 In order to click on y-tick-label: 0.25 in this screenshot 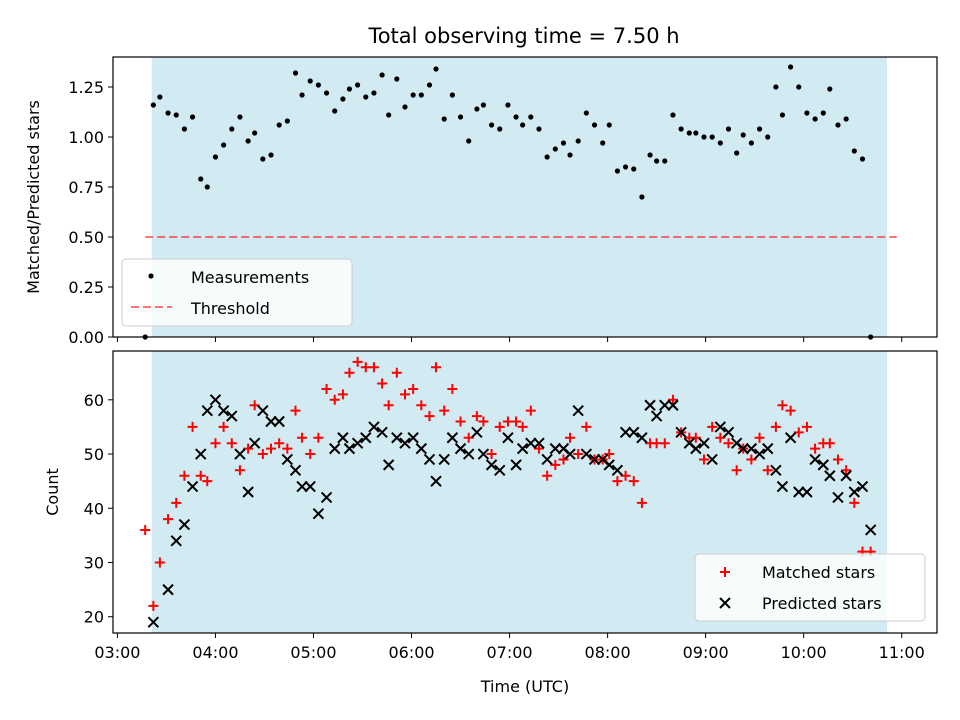, I will do `click(86, 287)`.